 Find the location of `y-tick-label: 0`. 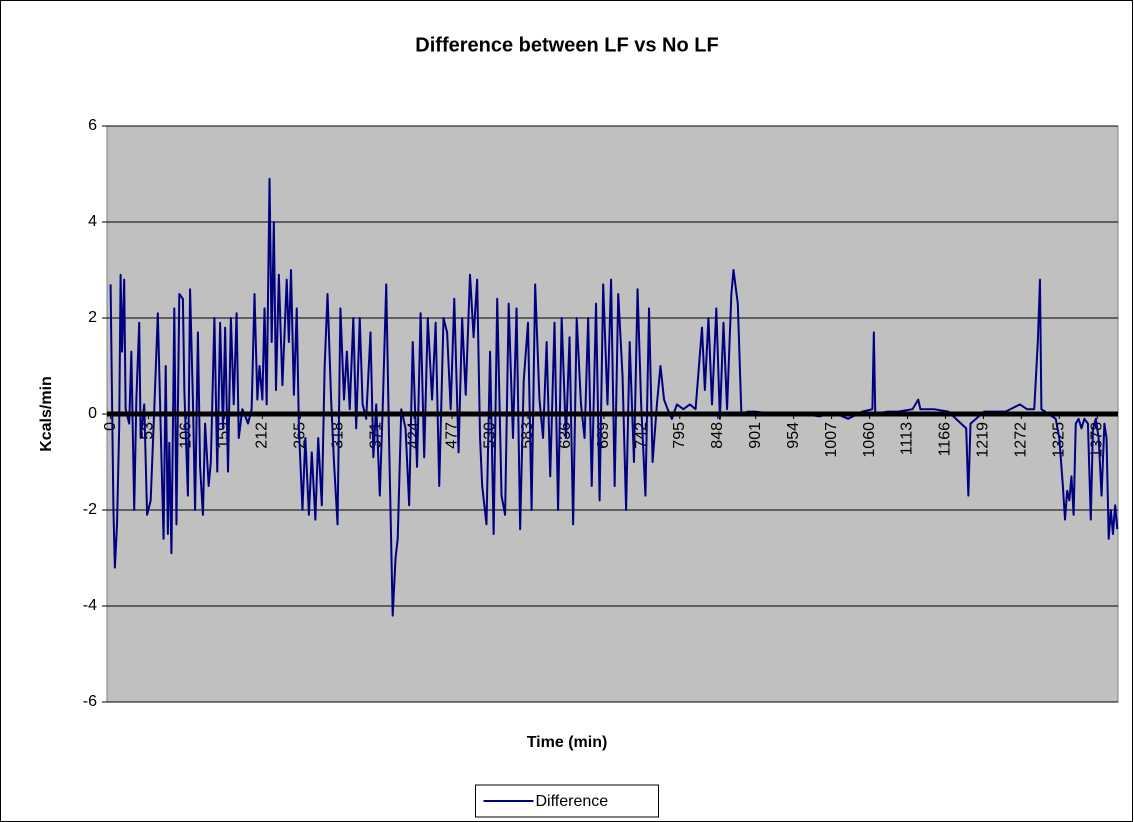

y-tick-label: 0 is located at coordinates (92, 413).